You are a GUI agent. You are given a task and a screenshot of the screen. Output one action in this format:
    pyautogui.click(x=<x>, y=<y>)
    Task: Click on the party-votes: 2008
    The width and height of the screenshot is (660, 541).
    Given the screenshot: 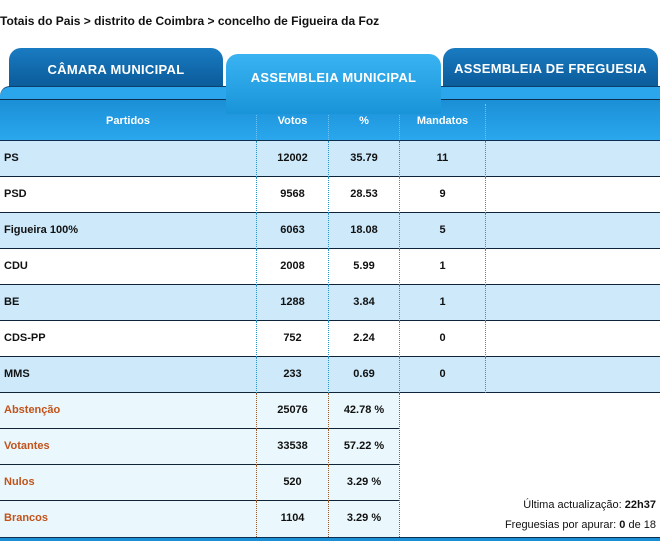 What is the action you would take?
    pyautogui.click(x=292, y=266)
    